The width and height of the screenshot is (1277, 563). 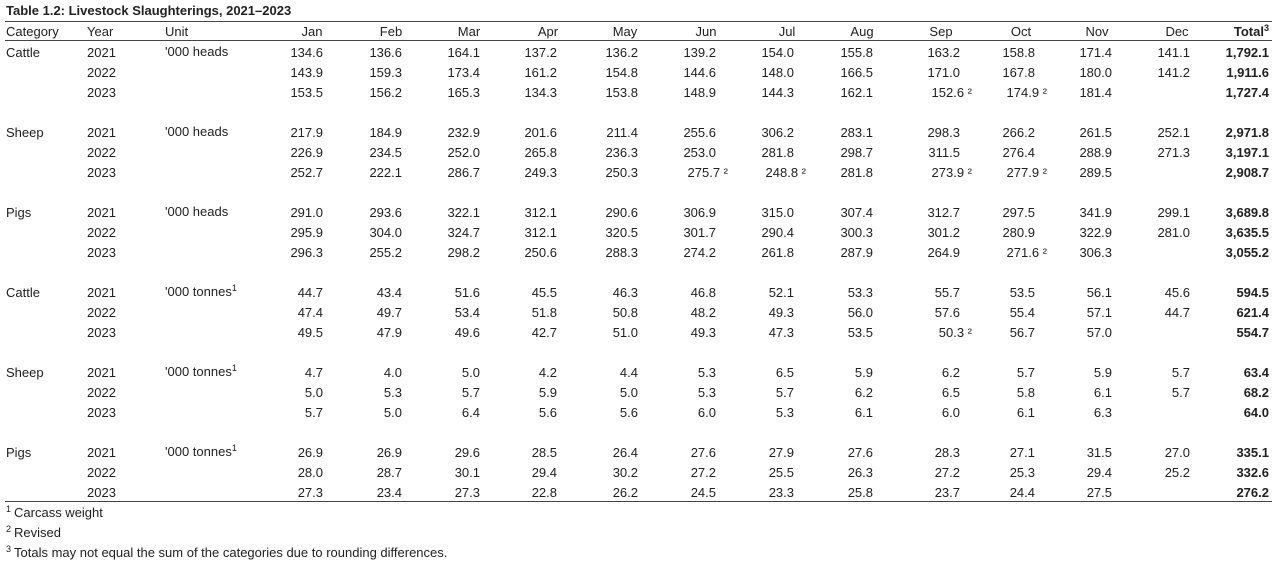 I want to click on value-cell: 137.2, so click(x=540, y=52).